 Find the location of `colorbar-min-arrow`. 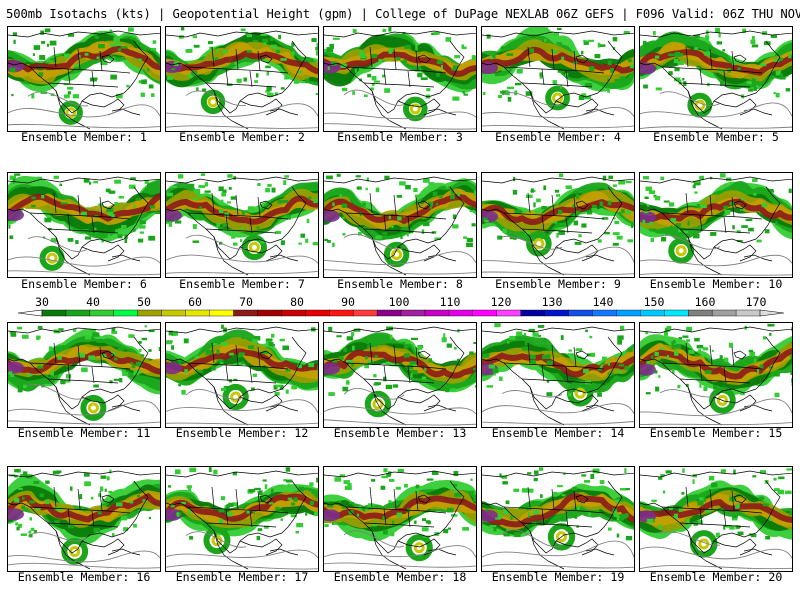

colorbar-min-arrow is located at coordinates (30, 313).